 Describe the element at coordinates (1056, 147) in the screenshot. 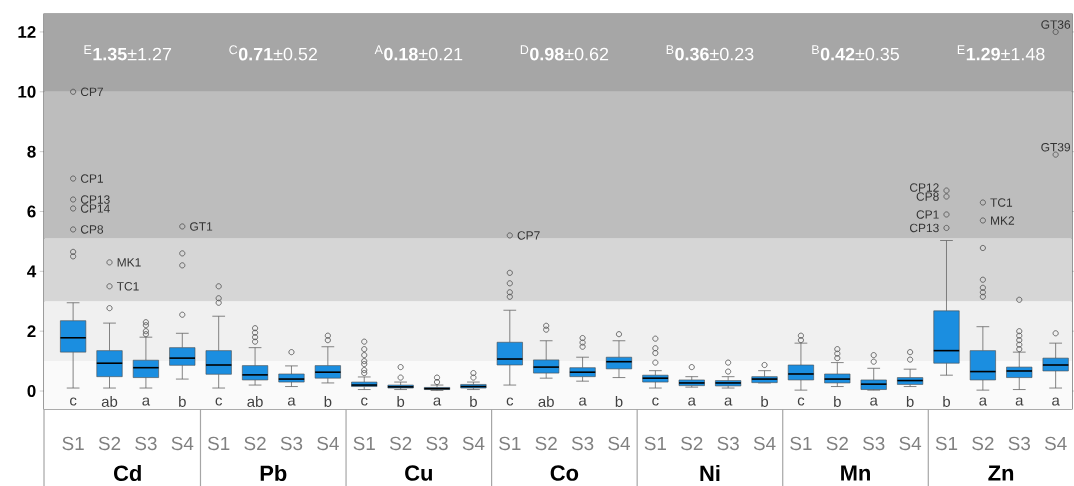

I see `annotation: GT39` at that location.